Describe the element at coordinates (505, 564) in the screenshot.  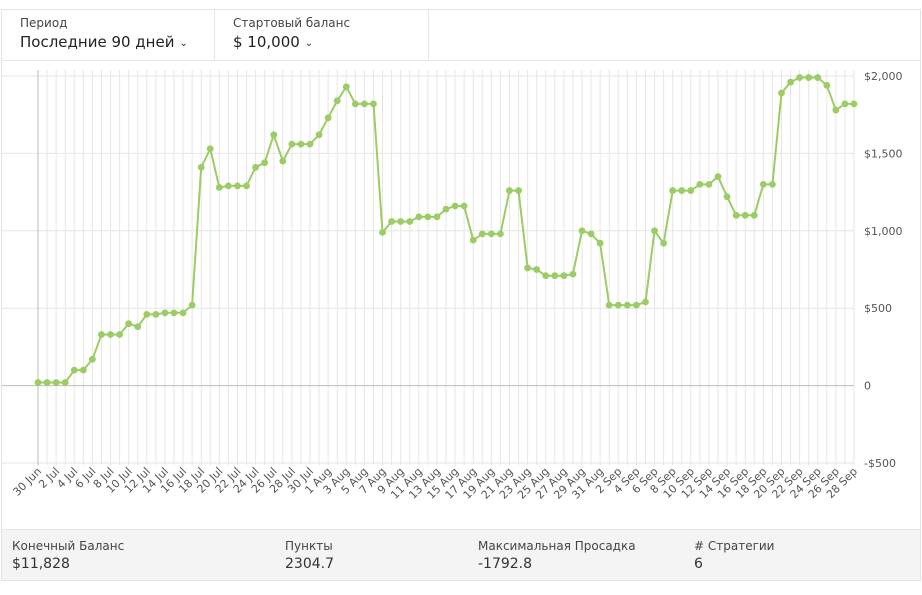
I see `stat-value: -1792.8` at that location.